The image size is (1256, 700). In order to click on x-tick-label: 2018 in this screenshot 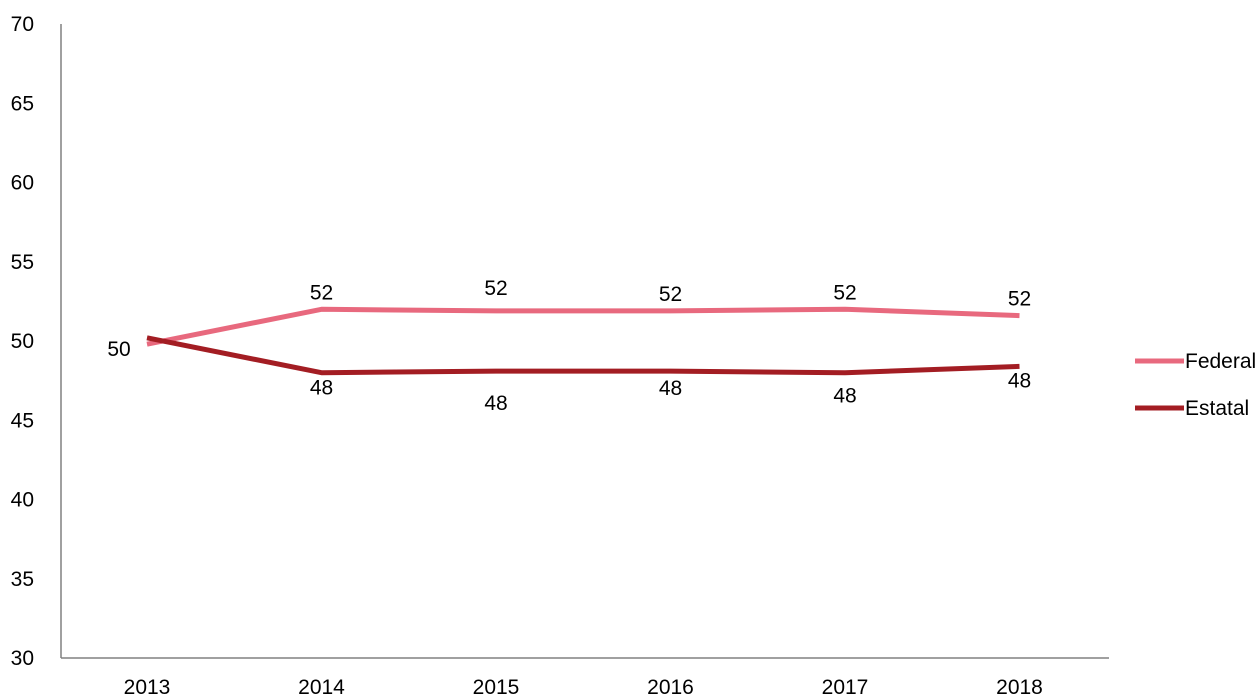, I will do `click(1019, 687)`.